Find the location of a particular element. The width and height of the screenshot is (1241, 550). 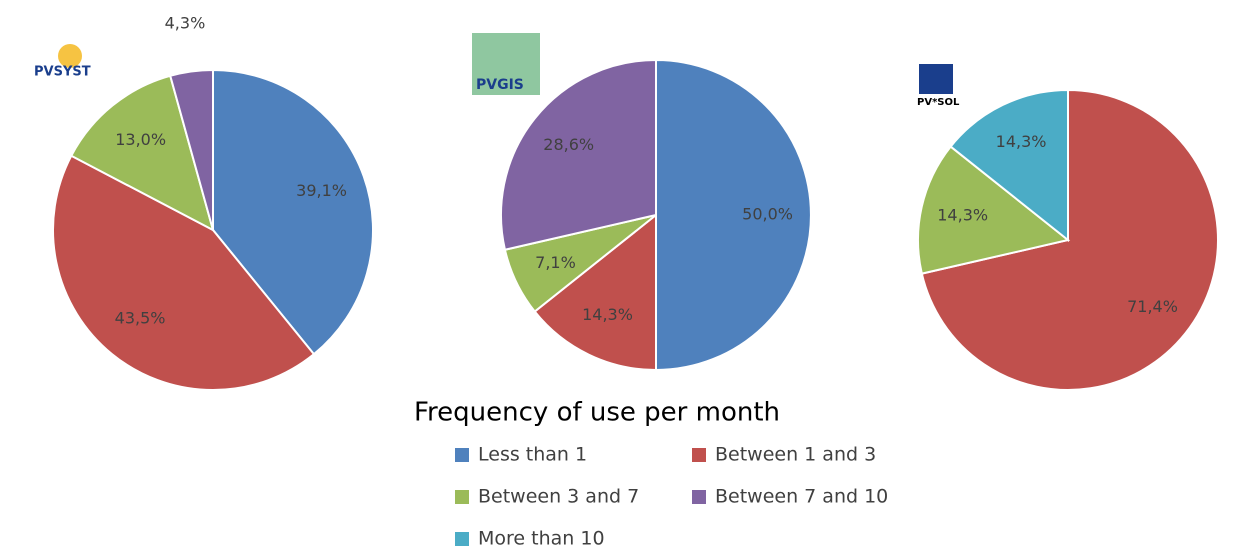

data-label: 7,1% is located at coordinates (555, 262).